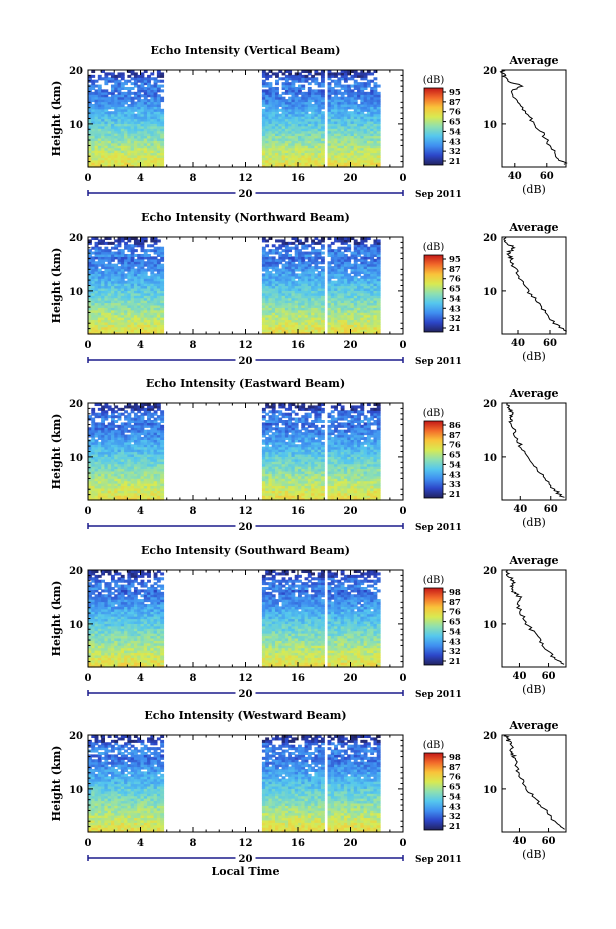  I want to click on average-y-tick-label: 20, so click(490, 71).